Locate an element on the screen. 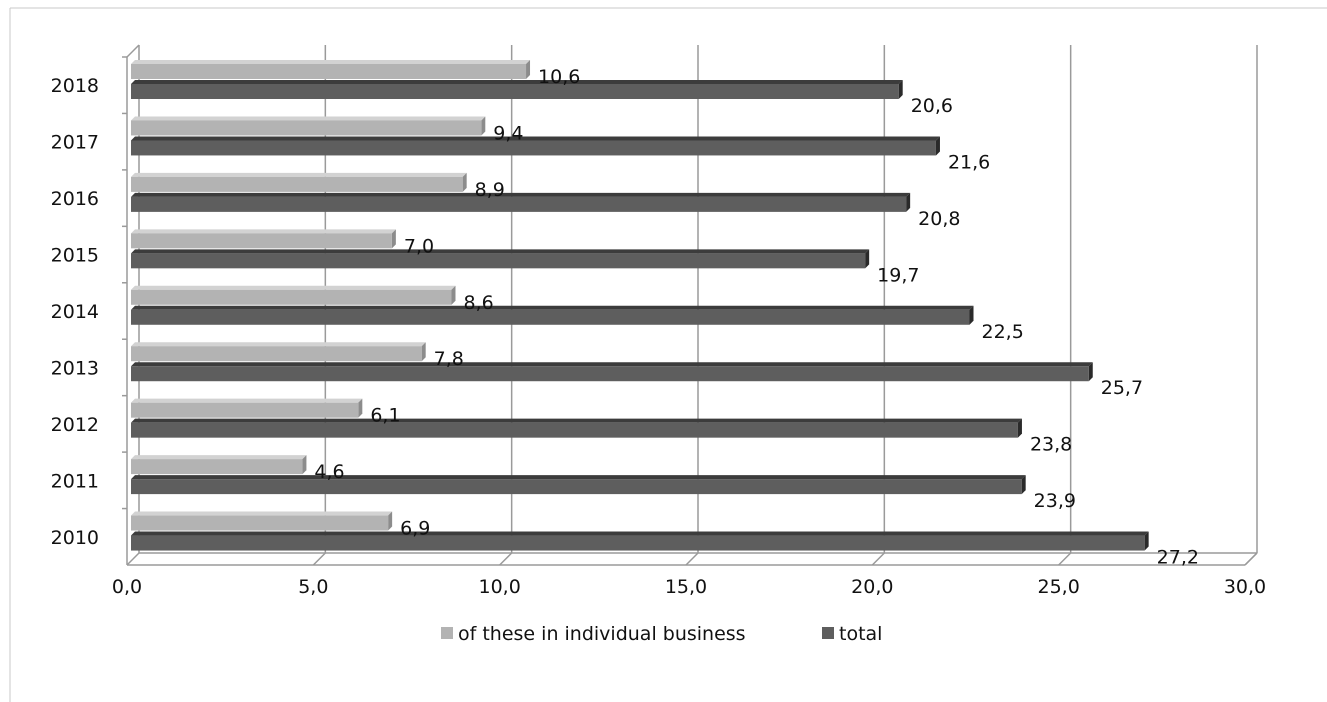 The image size is (1327, 702). y-tick-label: 2012 is located at coordinates (75, 425).